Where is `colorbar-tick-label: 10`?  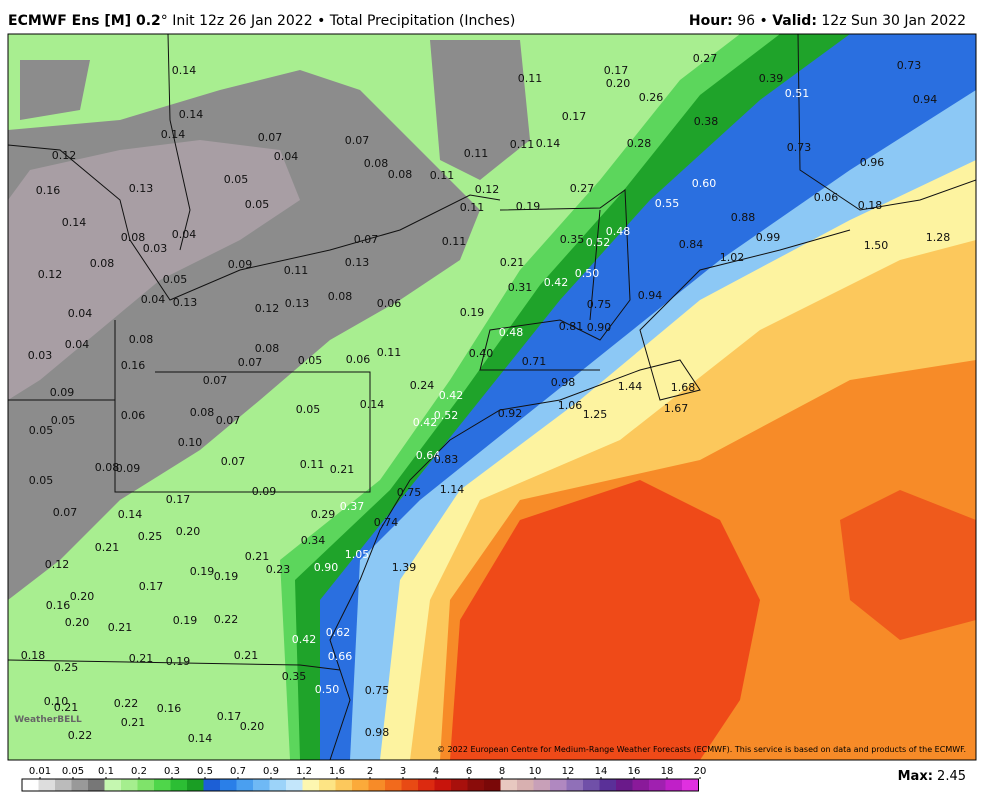
colorbar-tick-label: 10 is located at coordinates (535, 771).